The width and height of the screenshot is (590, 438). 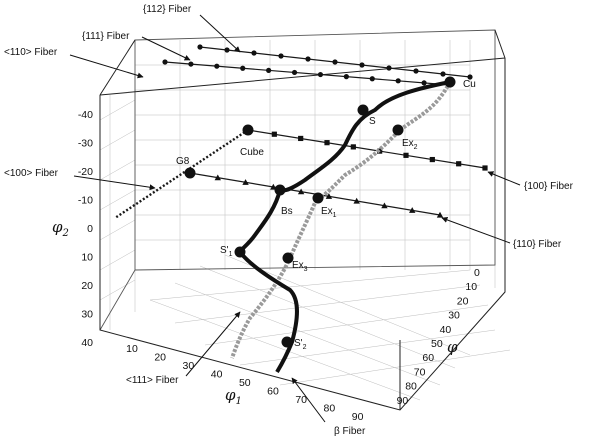 I want to click on phi-tick: 90, so click(x=403, y=401).